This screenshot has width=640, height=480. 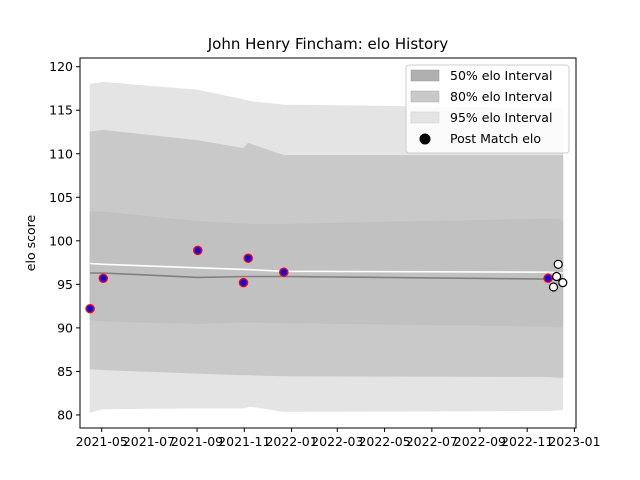 I want to click on mean-elo-line, so click(x=326, y=268).